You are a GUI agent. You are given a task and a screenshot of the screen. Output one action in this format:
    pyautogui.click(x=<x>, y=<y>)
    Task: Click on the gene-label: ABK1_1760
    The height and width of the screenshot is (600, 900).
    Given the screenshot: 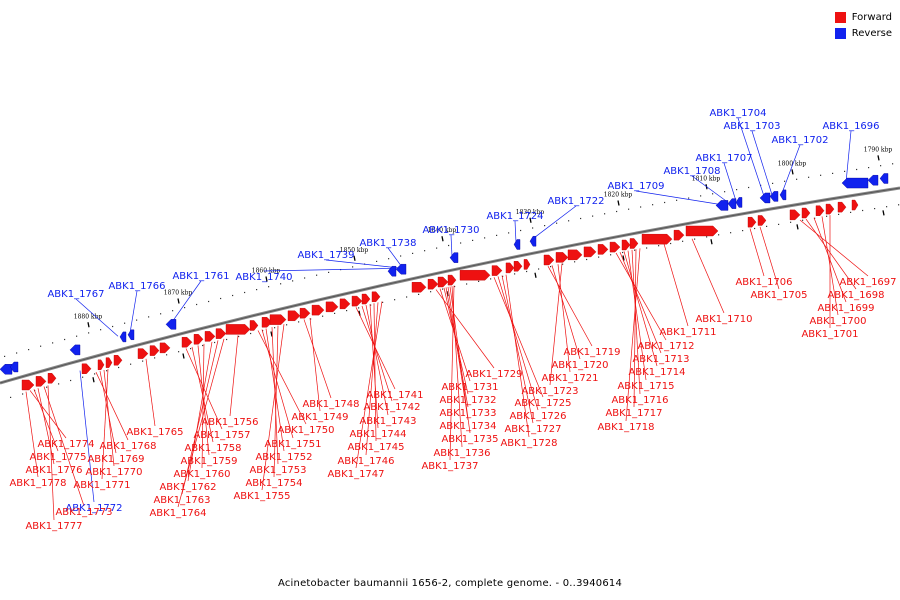 What is the action you would take?
    pyautogui.click(x=201, y=474)
    